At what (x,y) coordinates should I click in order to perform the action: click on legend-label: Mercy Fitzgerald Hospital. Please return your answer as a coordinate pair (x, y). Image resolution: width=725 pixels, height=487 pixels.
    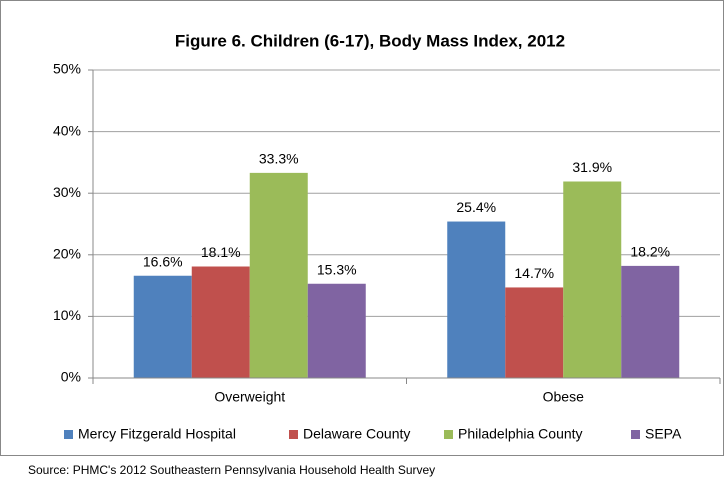
    Looking at the image, I should click on (157, 434).